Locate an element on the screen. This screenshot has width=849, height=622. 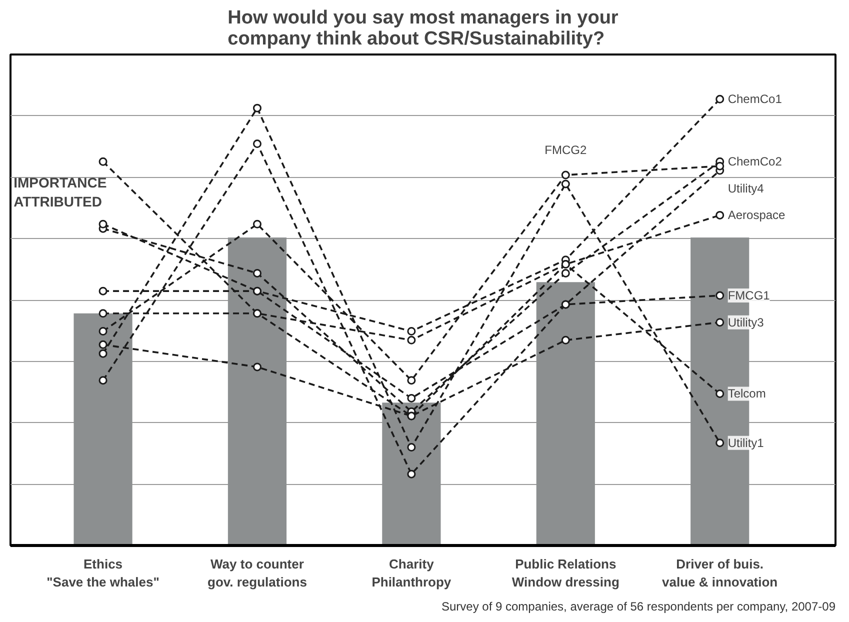
series-label: Utility3 is located at coordinates (746, 322).